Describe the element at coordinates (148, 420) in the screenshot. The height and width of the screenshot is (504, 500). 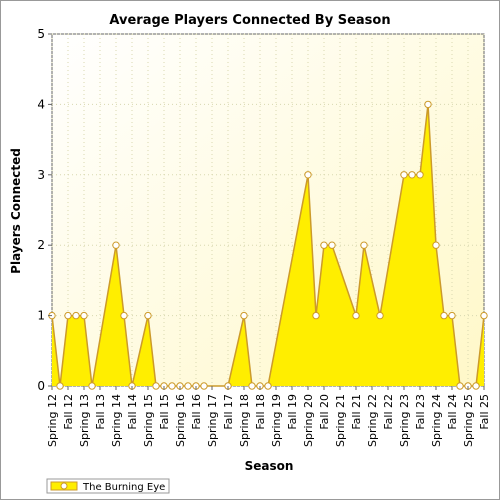
I see `x-tick-label: Spring 15` at that location.